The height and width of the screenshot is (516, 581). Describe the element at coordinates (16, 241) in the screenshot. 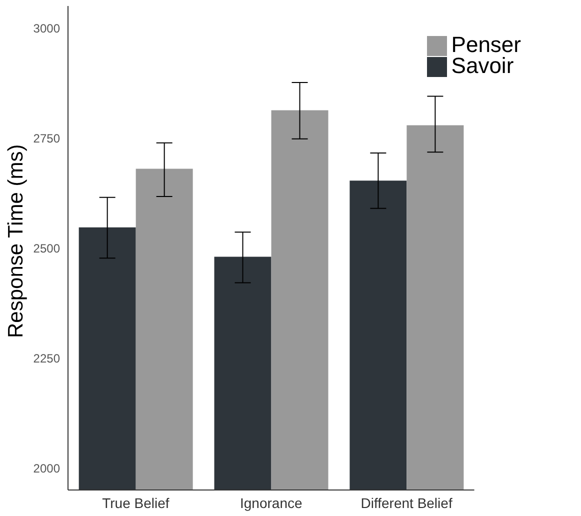

I see `y-axis-title: Response Time (ms)` at that location.